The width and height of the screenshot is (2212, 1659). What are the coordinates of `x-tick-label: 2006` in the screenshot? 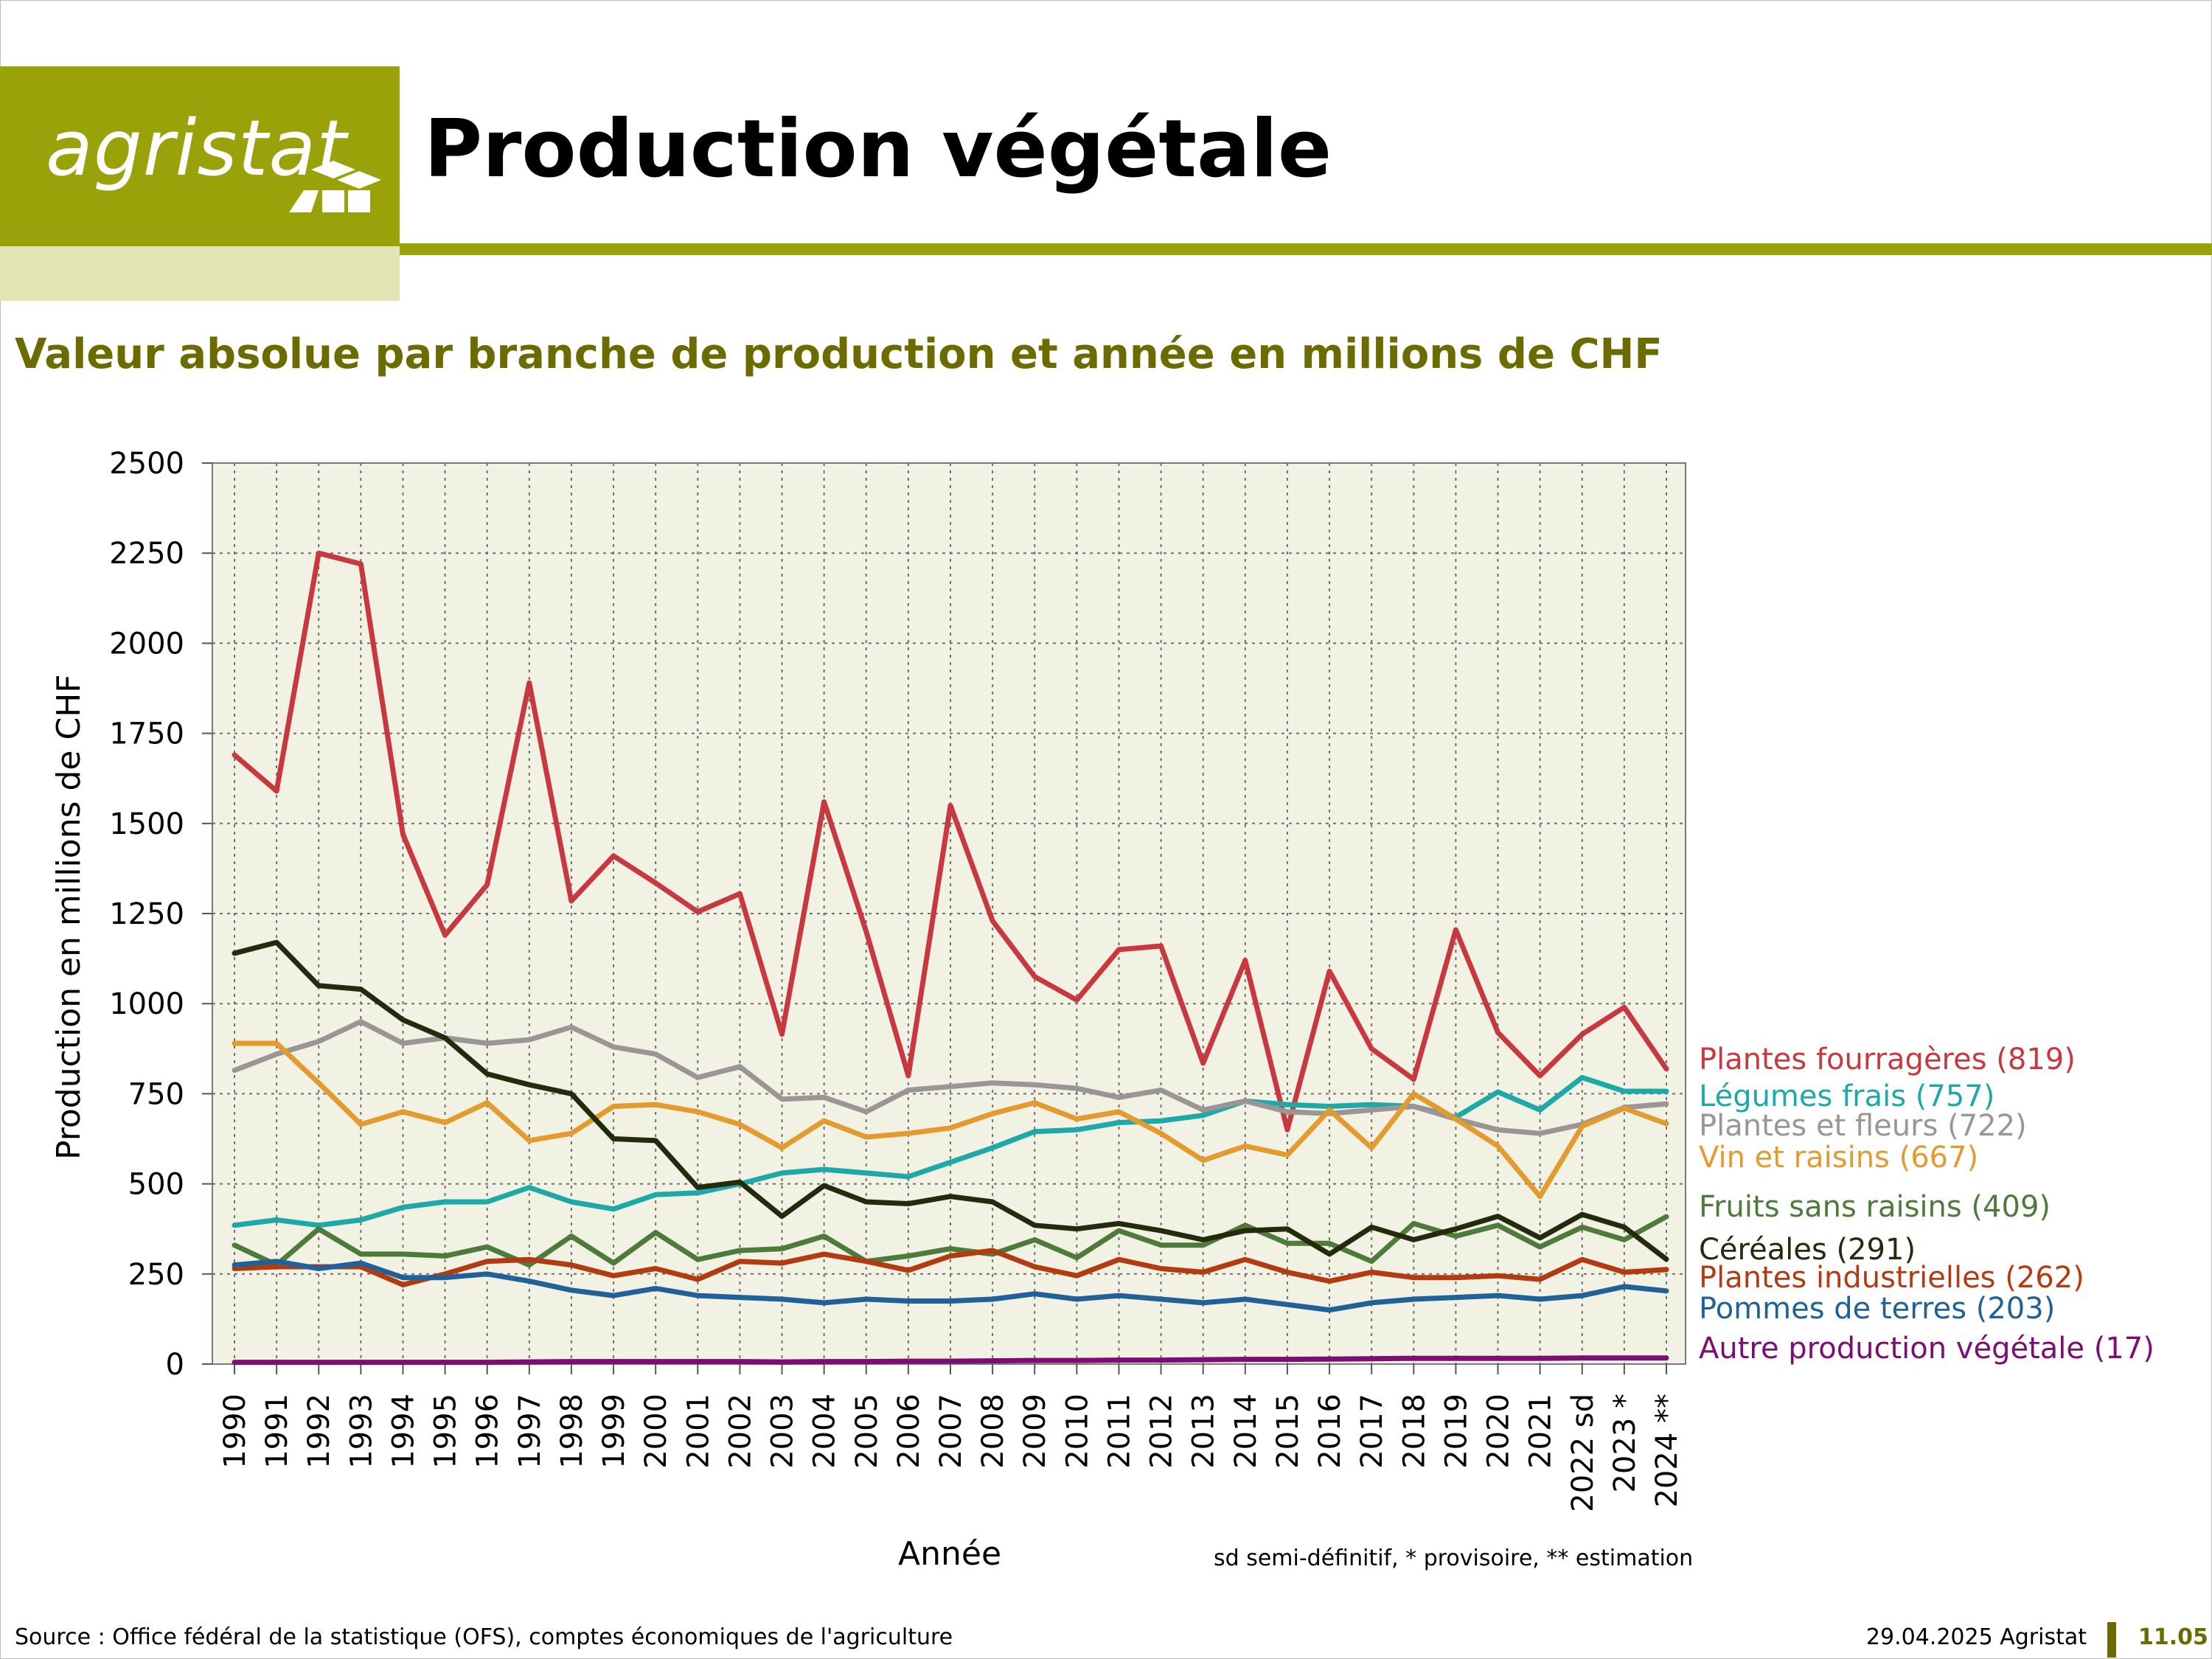 It's located at (909, 1431).